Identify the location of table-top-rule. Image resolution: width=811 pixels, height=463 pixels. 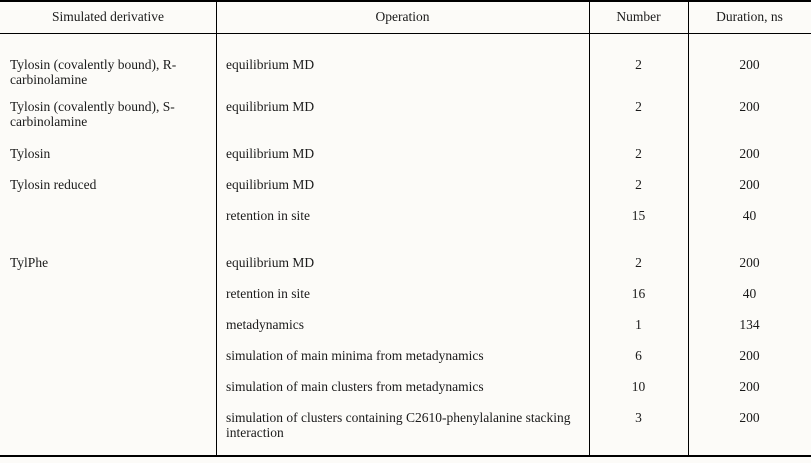
(405, 1).